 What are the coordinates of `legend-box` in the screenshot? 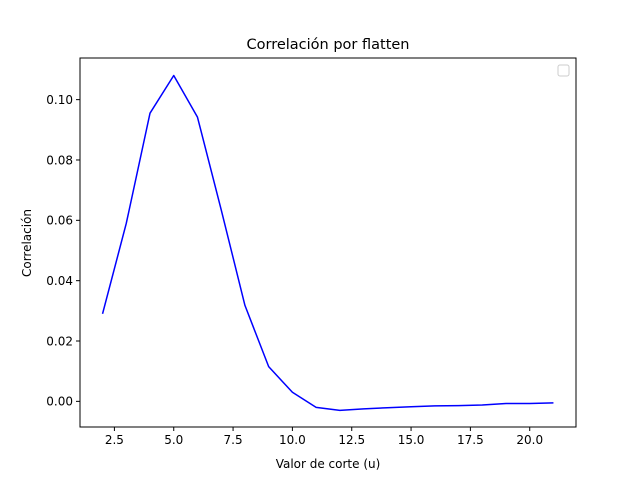 It's located at (563, 70).